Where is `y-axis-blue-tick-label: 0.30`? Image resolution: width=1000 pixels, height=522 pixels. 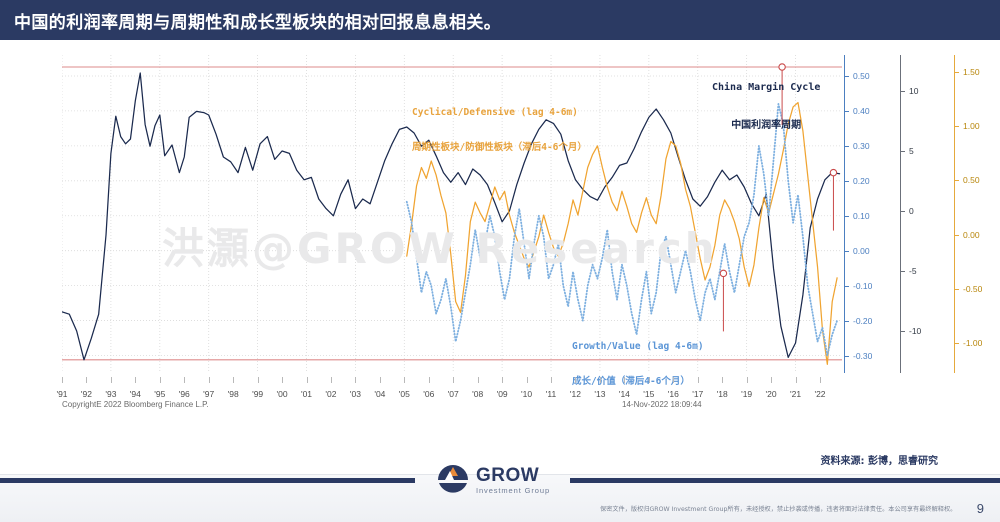 y-axis-blue-tick-label: 0.30 is located at coordinates (861, 145).